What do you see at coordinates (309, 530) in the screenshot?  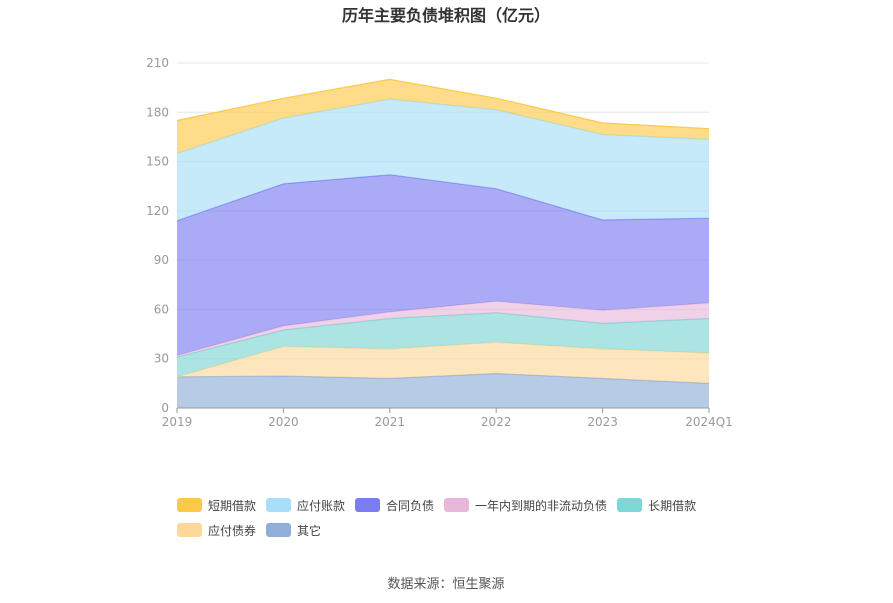 I see `legend-label: 其它` at bounding box center [309, 530].